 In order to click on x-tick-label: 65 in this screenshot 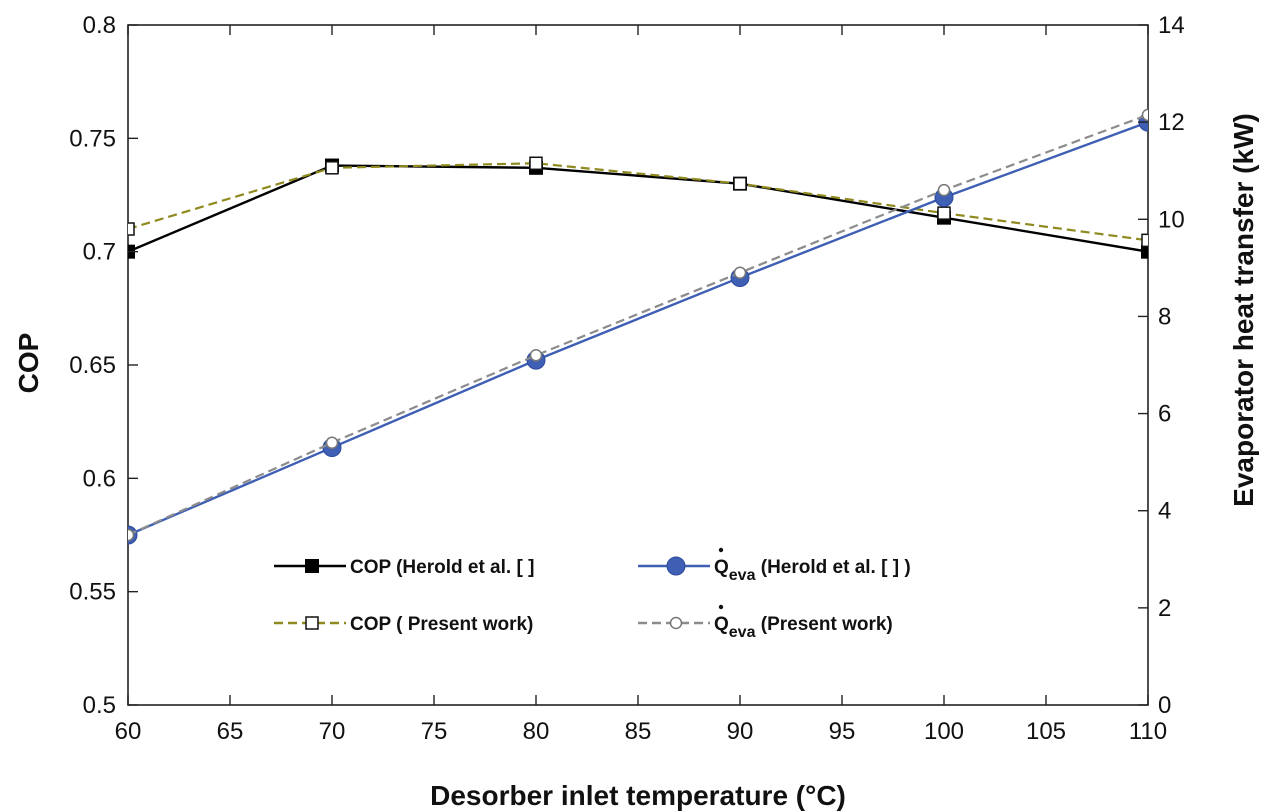, I will do `click(230, 731)`.